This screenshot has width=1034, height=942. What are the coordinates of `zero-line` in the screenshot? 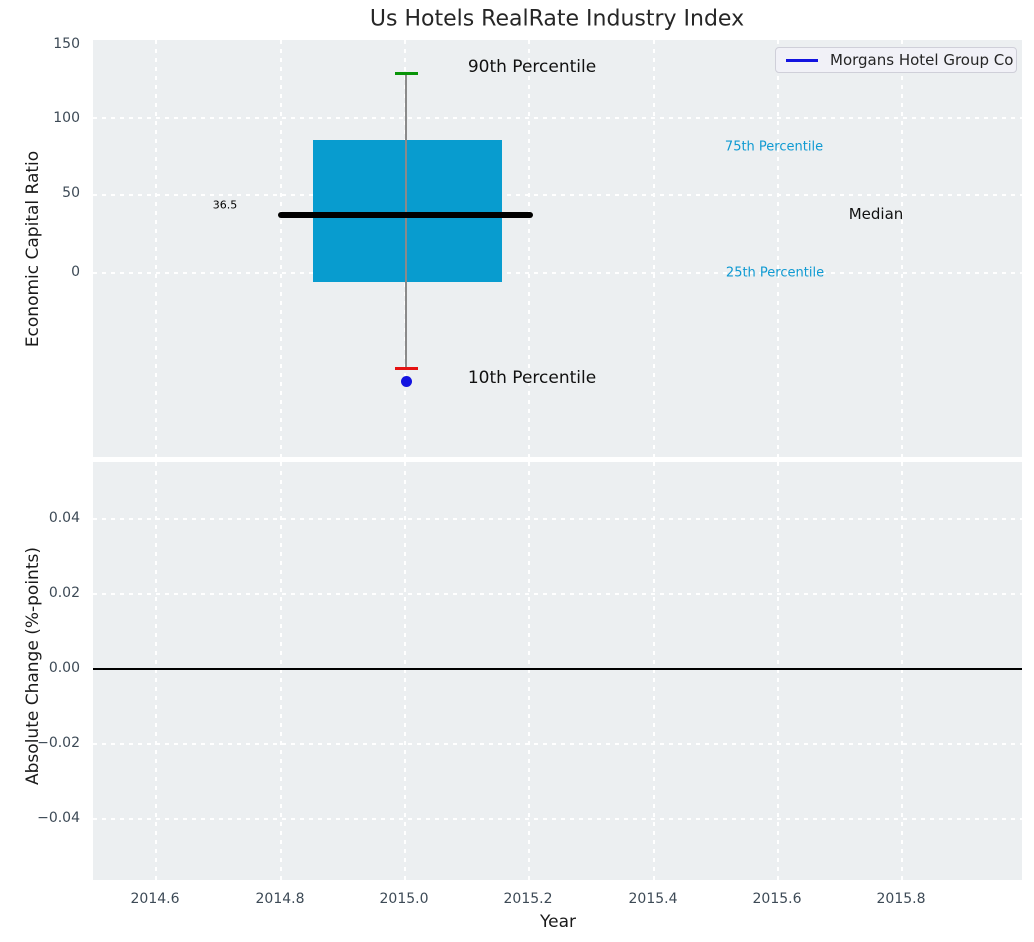 It's located at (557, 669).